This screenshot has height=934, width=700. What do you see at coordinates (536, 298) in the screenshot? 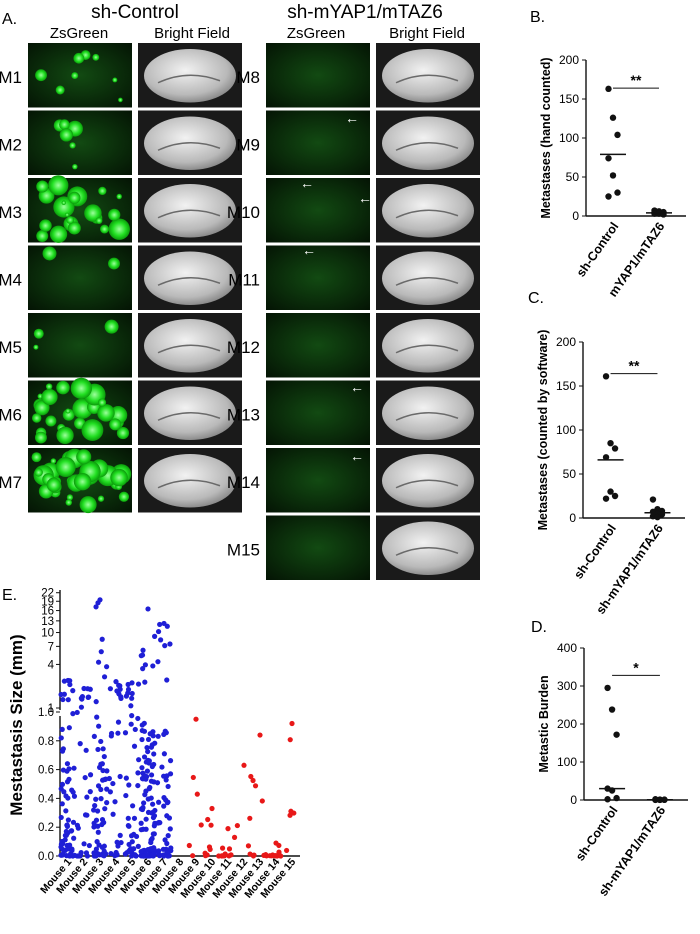
I see `panel-c-letter: C.` at bounding box center [536, 298].